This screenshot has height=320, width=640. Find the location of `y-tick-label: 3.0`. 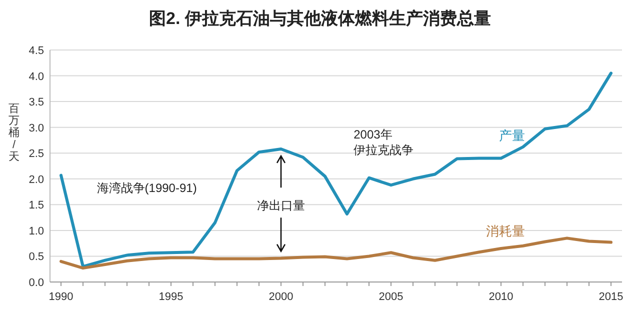

y-tick-label: 3.0 is located at coordinates (36, 128).